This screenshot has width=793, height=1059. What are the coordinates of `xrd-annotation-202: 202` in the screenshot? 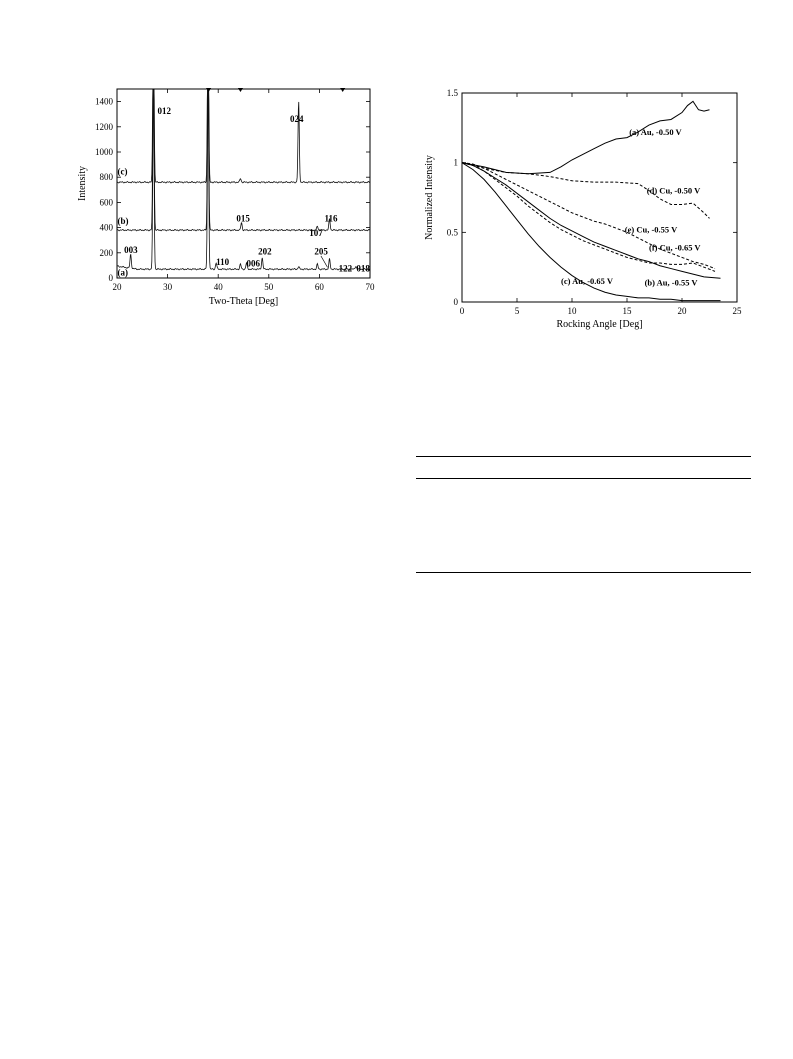 It's located at (265, 252).